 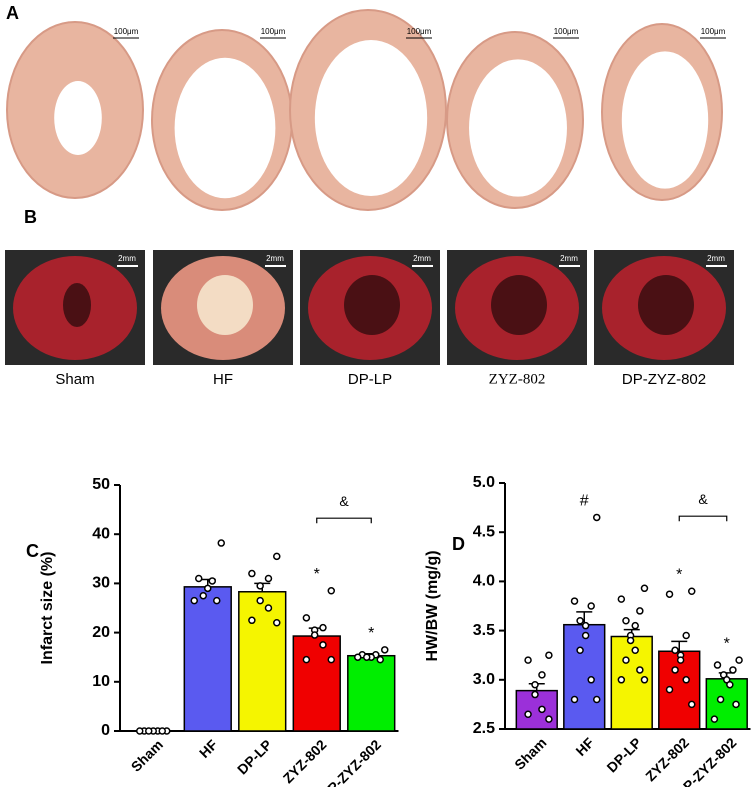 I want to click on y-tick-label: 3.5, so click(x=484, y=630).